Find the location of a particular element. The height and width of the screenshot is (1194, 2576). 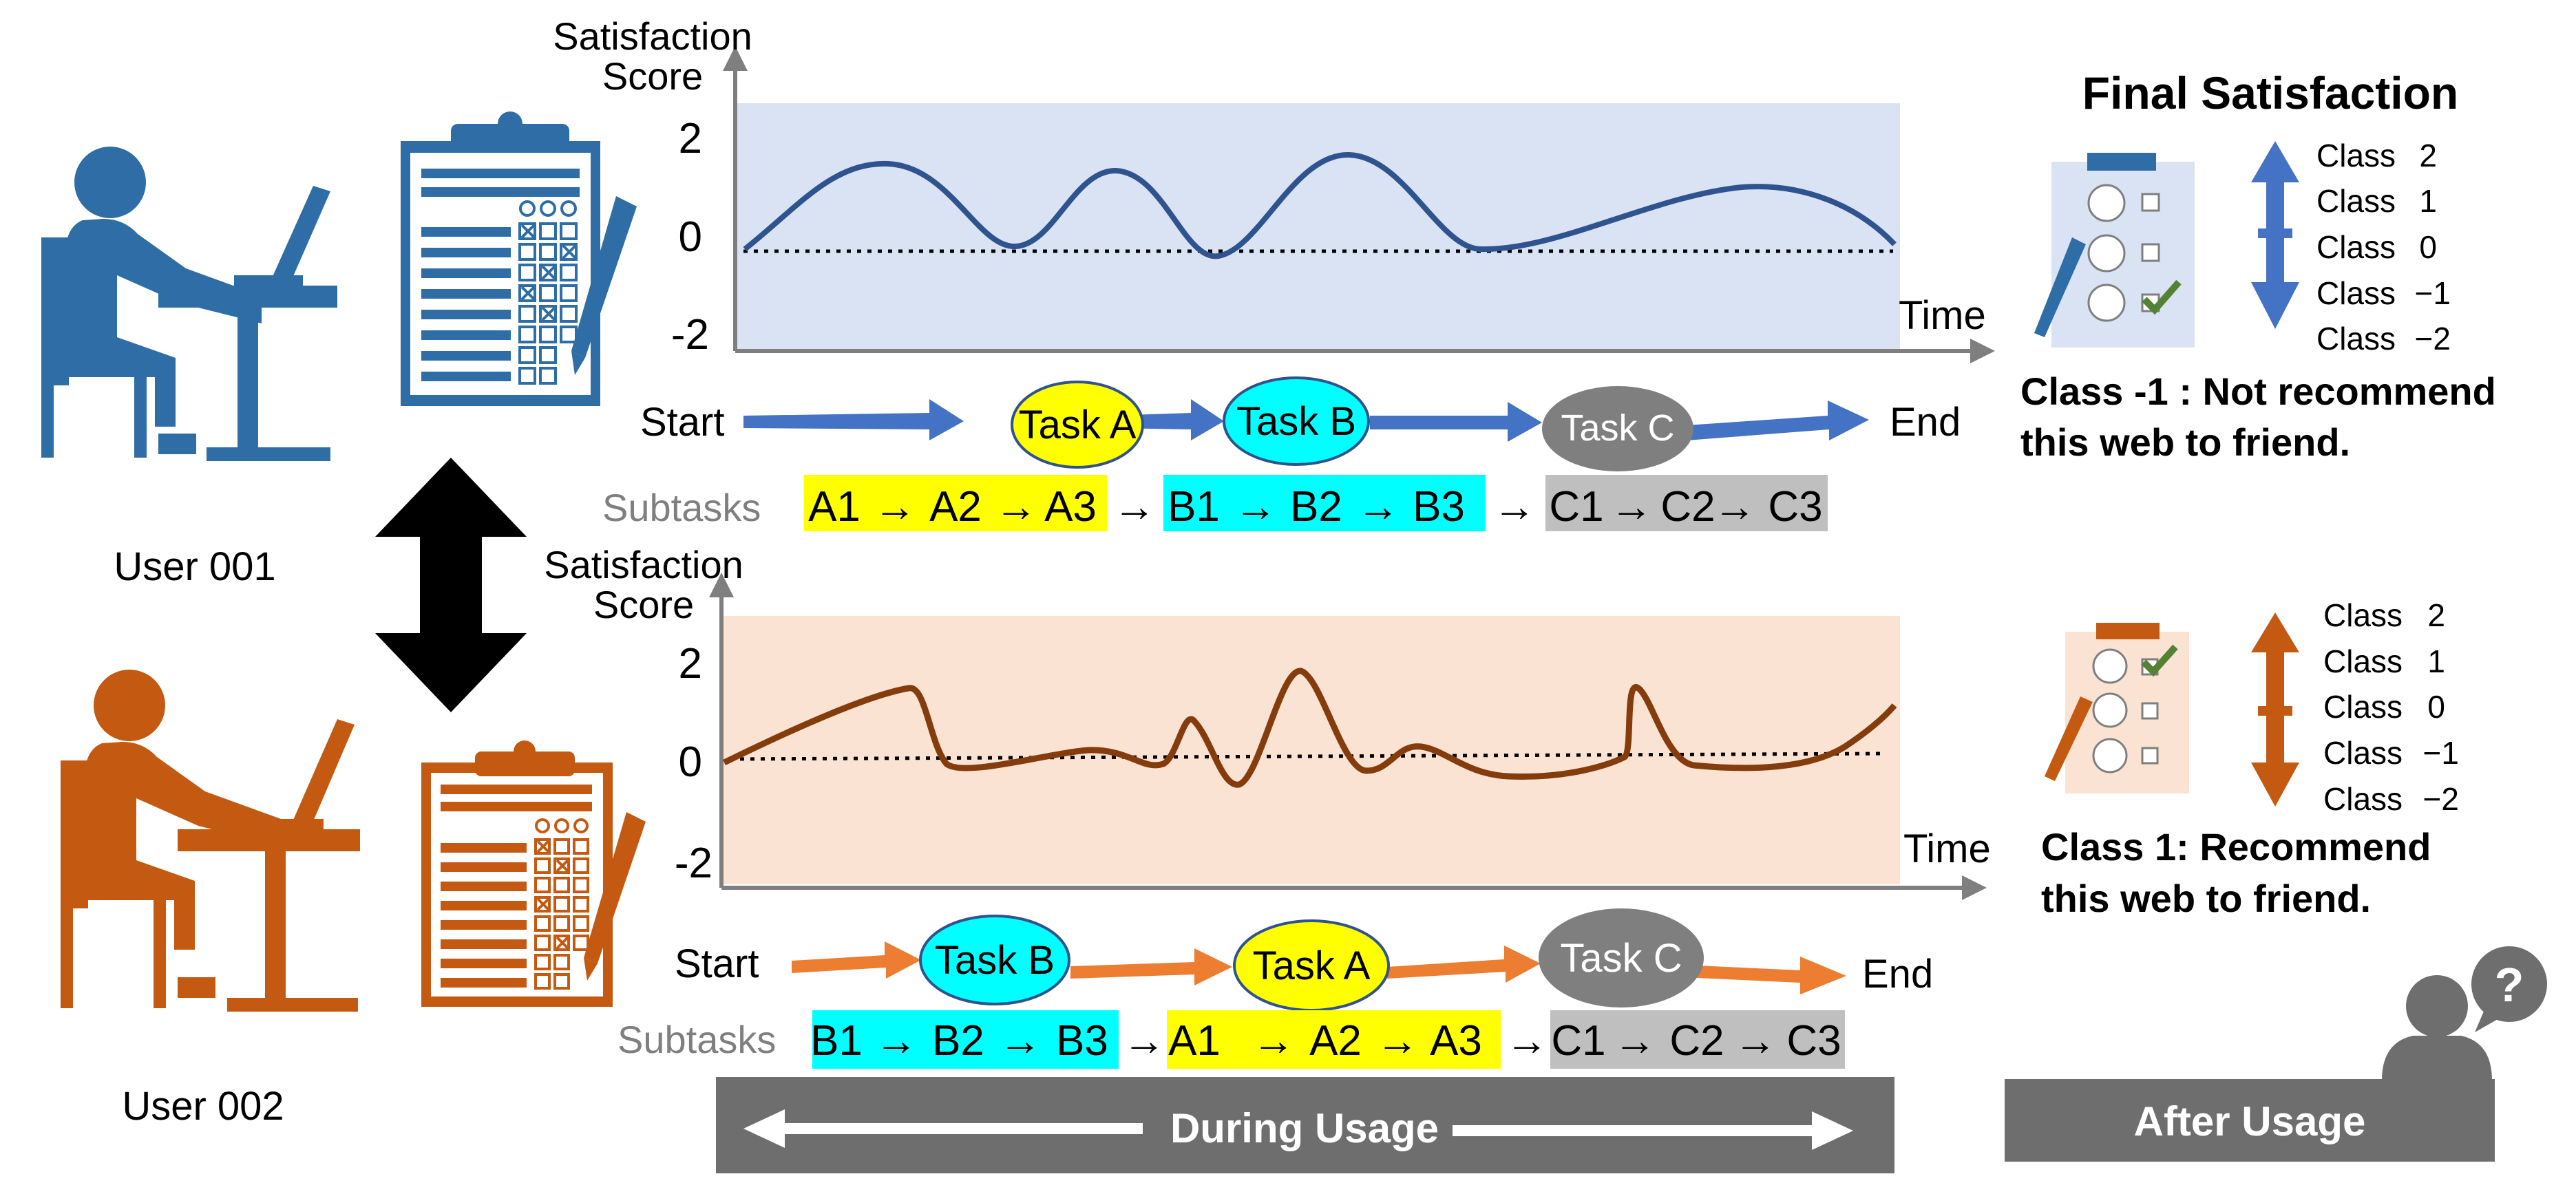

chart-2-y-label-line1: Satisfaction is located at coordinates (644, 564).